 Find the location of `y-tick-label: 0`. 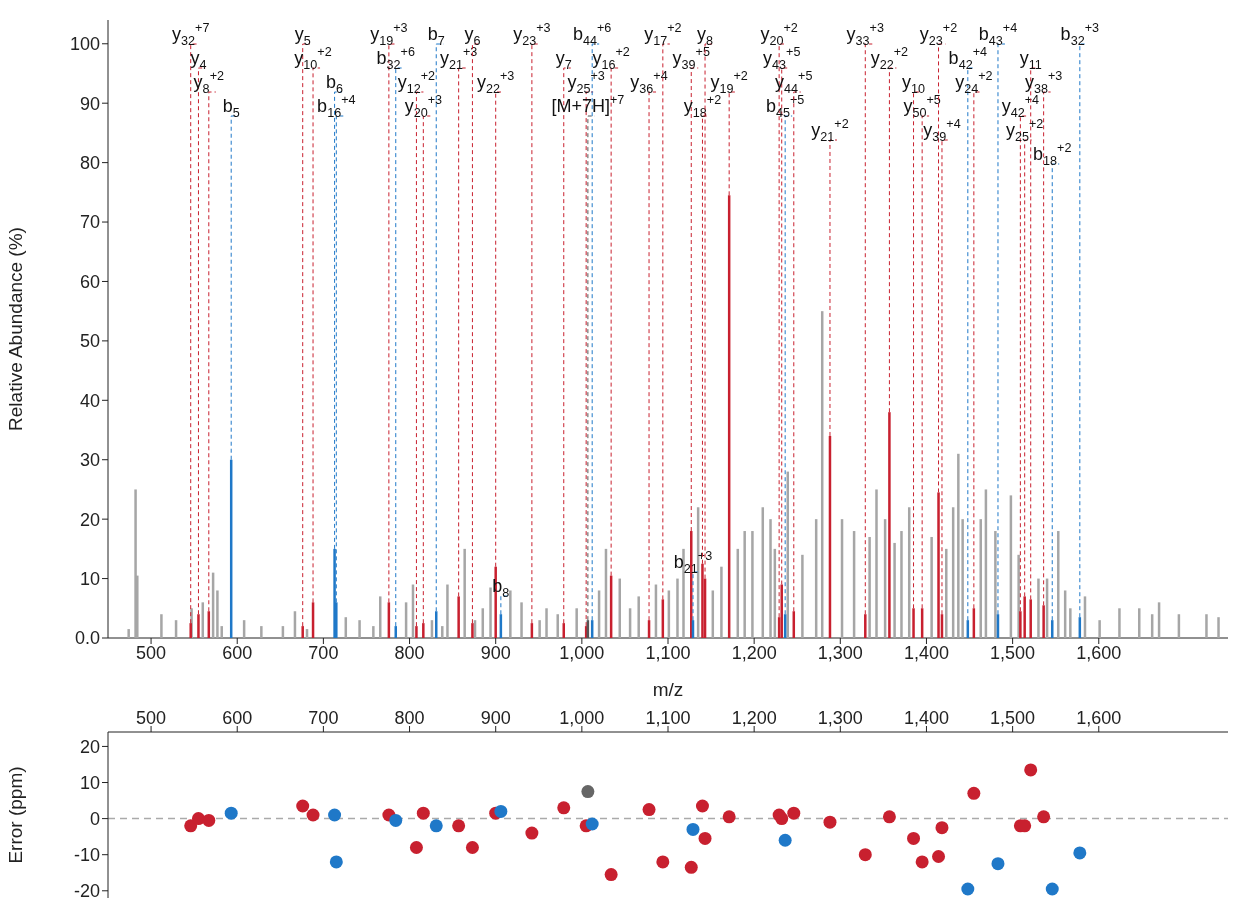

y-tick-label: 0 is located at coordinates (94, 819).